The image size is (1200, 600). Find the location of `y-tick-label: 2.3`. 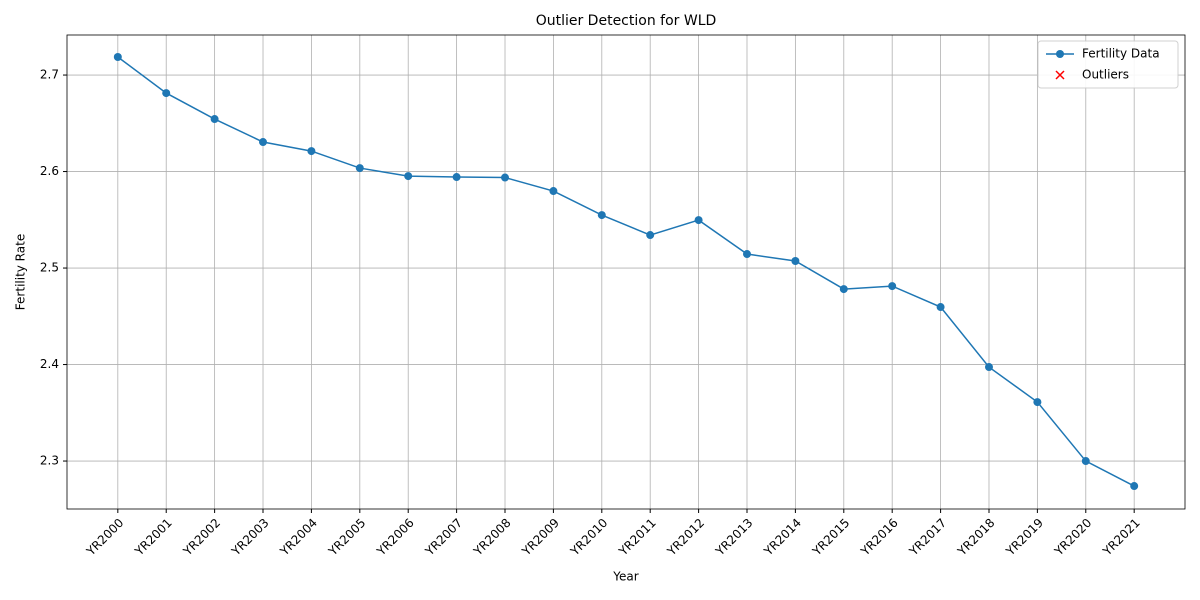

y-tick-label: 2.3 is located at coordinates (49, 461).